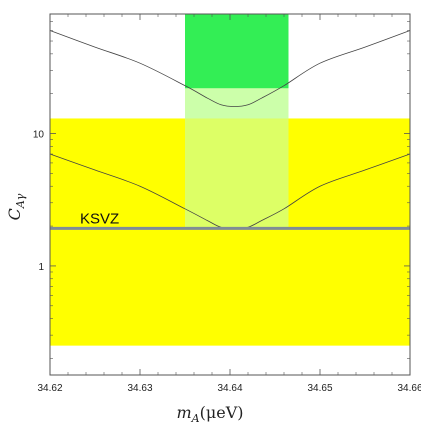 Image resolution: width=421 pixels, height=429 pixels. Describe the element at coordinates (237, 173) in the screenshot. I see `overlap-band` at that location.